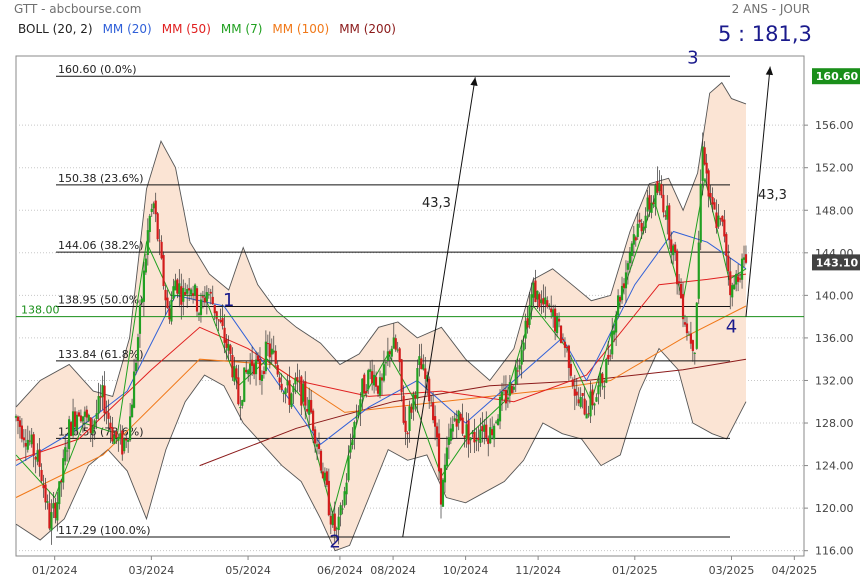 This screenshot has width=860, height=580. Describe the element at coordinates (732, 570) in the screenshot. I see `x-tick-label: 03/2025` at that location.